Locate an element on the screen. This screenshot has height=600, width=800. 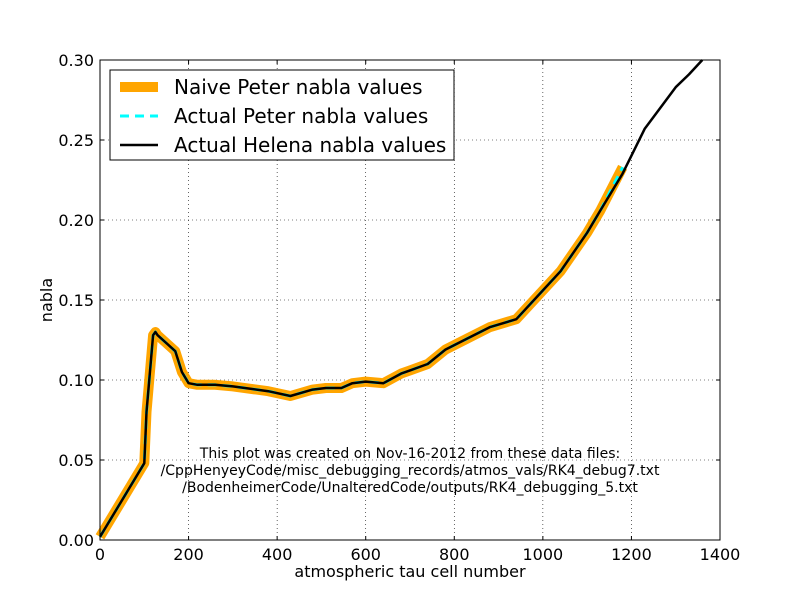
legend-label: Actual Helena nabla values is located at coordinates (310, 145).